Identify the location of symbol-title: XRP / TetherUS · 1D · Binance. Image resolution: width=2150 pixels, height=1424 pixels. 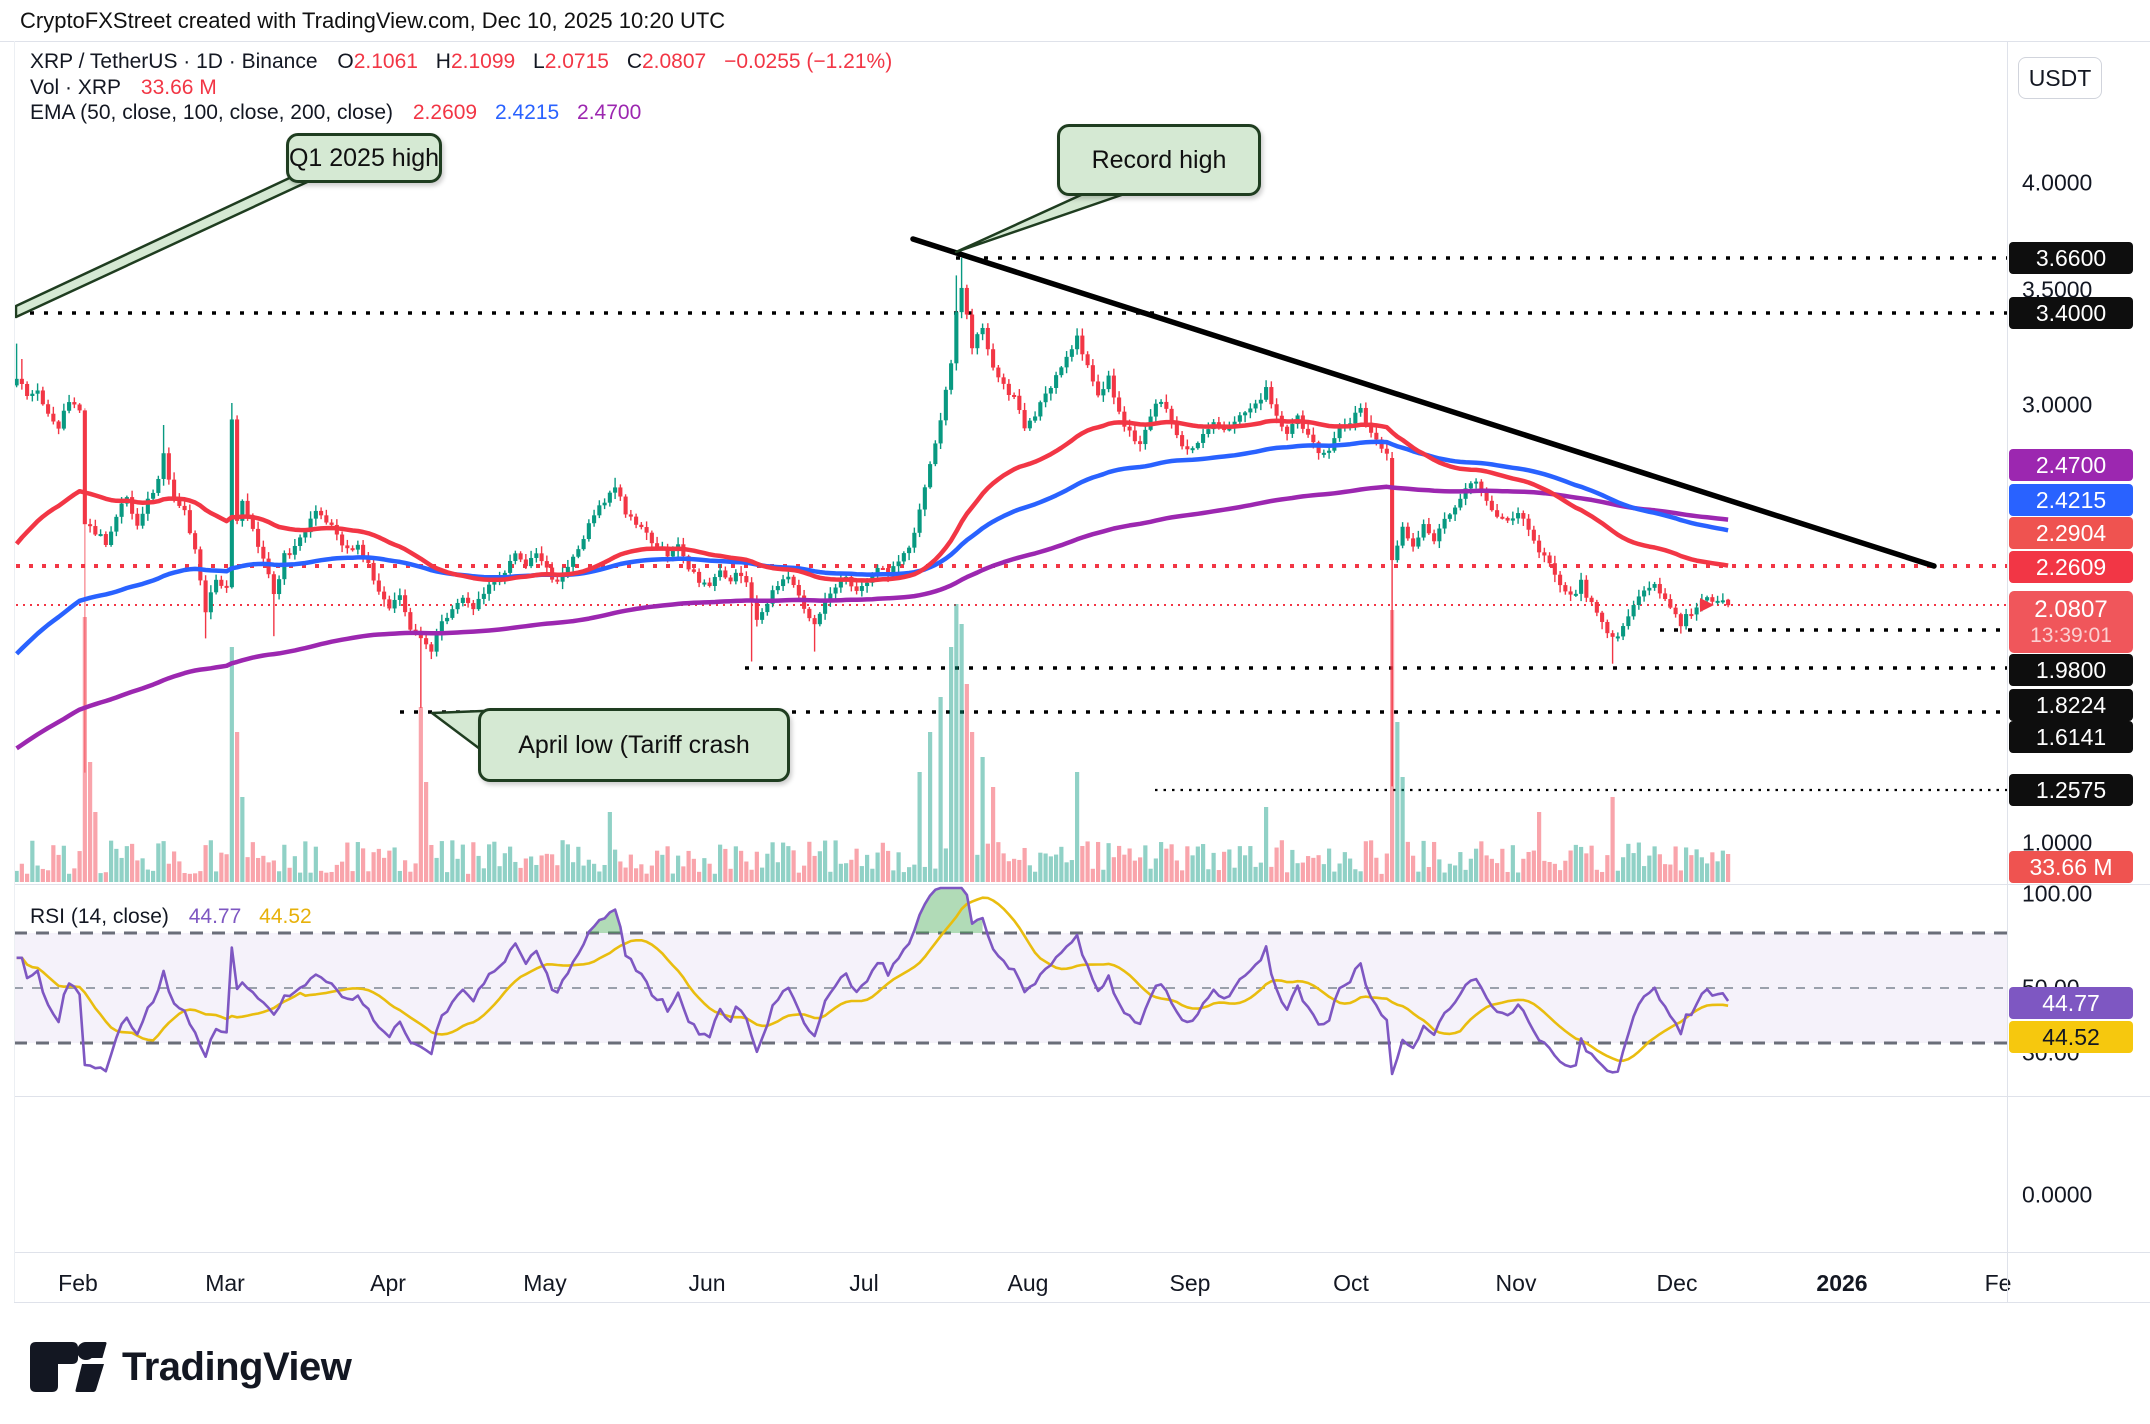
(174, 61).